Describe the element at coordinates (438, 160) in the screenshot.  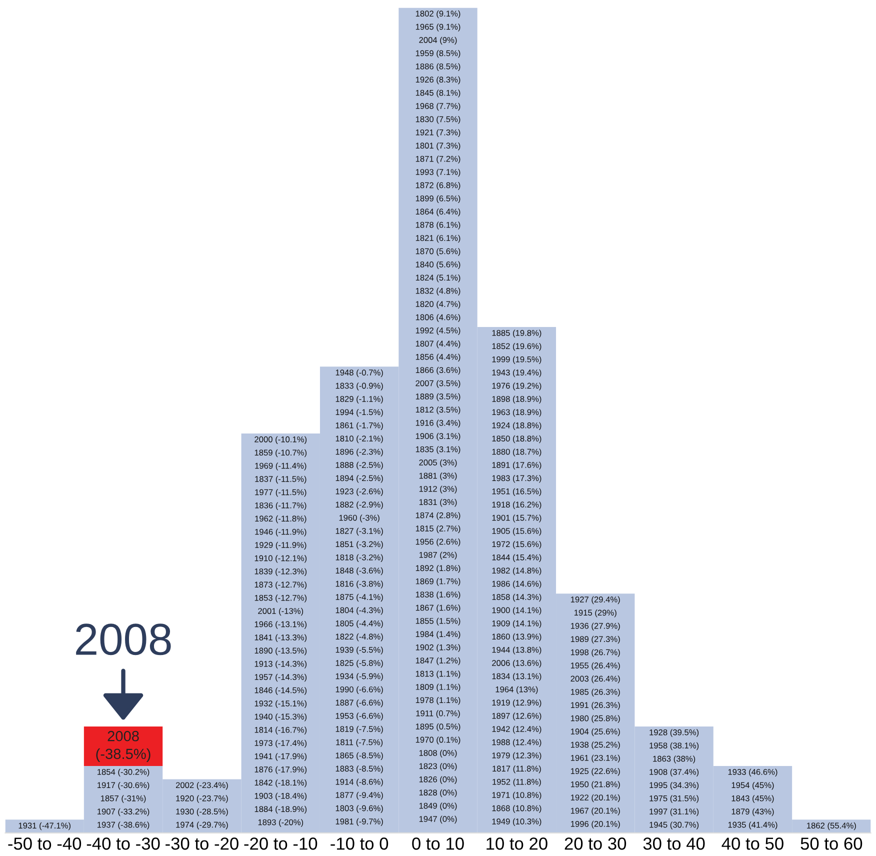
I see `annotation: 1871 (7.2%)` at that location.